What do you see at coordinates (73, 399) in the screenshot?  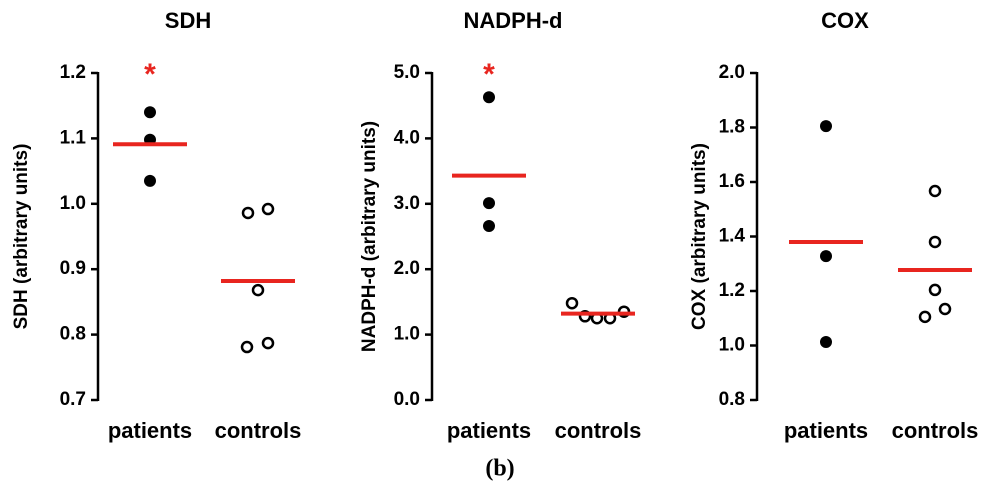 I see `y-tick-label: 0.7` at bounding box center [73, 399].